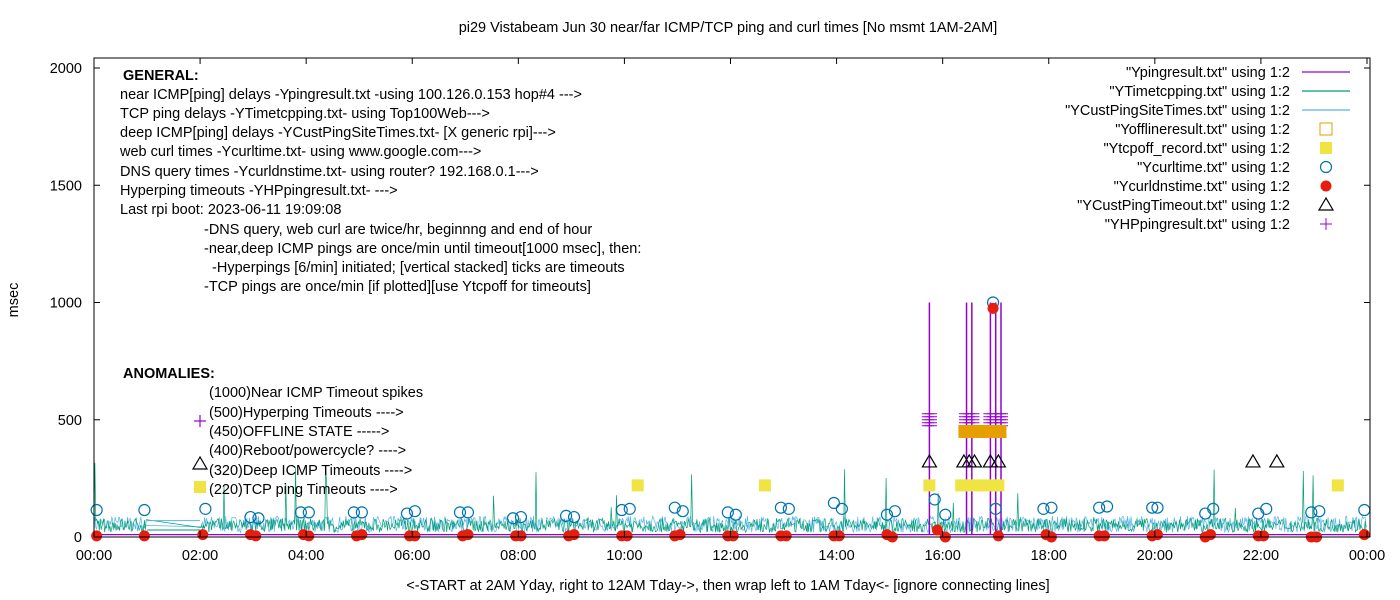 Image resolution: width=1400 pixels, height=600 pixels. I want to click on y-tick-label: 1500, so click(66, 186).